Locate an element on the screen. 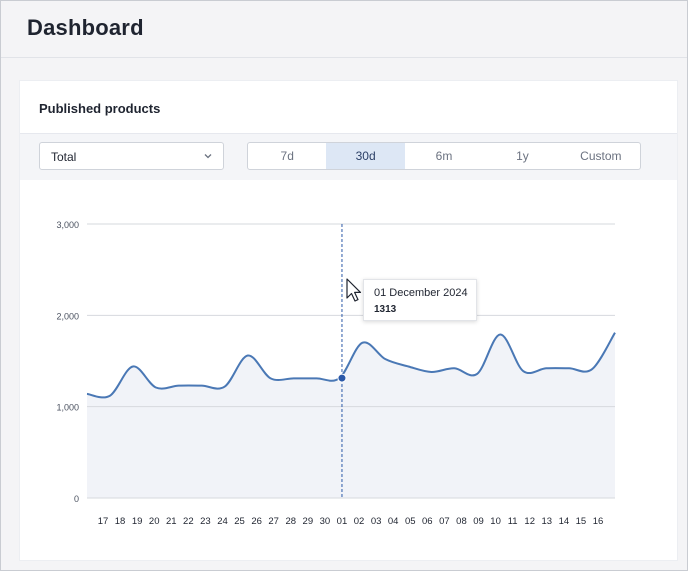 This screenshot has height=571, width=688. highlight-point is located at coordinates (342, 378).